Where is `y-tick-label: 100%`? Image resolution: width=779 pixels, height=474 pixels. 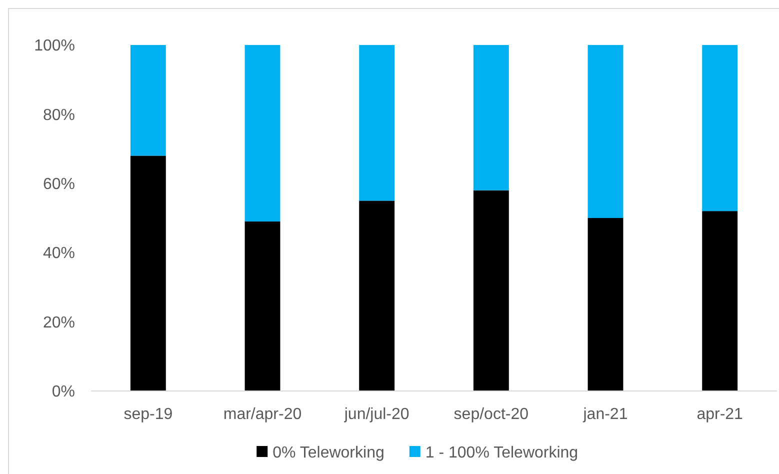 y-tick-label: 100% is located at coordinates (54, 46).